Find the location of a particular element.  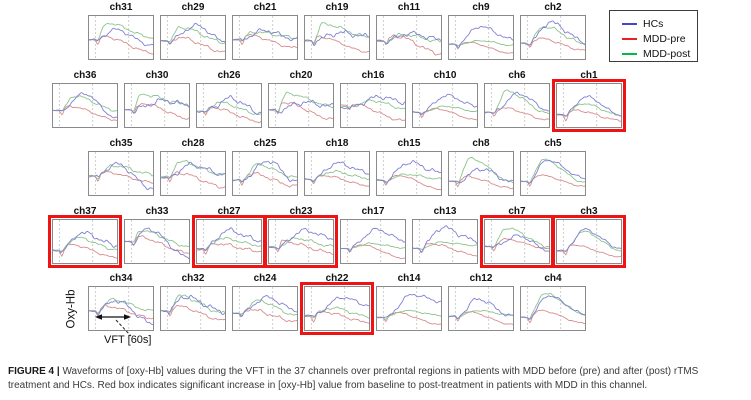

channel-title: ch37 is located at coordinates (85, 211).